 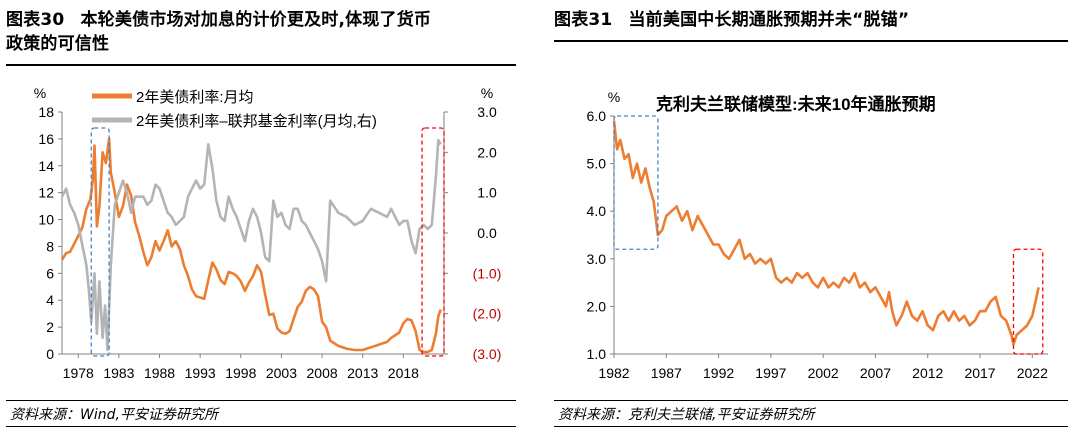 What do you see at coordinates (46, 220) in the screenshot?
I see `left-y-tick-label: 10` at bounding box center [46, 220].